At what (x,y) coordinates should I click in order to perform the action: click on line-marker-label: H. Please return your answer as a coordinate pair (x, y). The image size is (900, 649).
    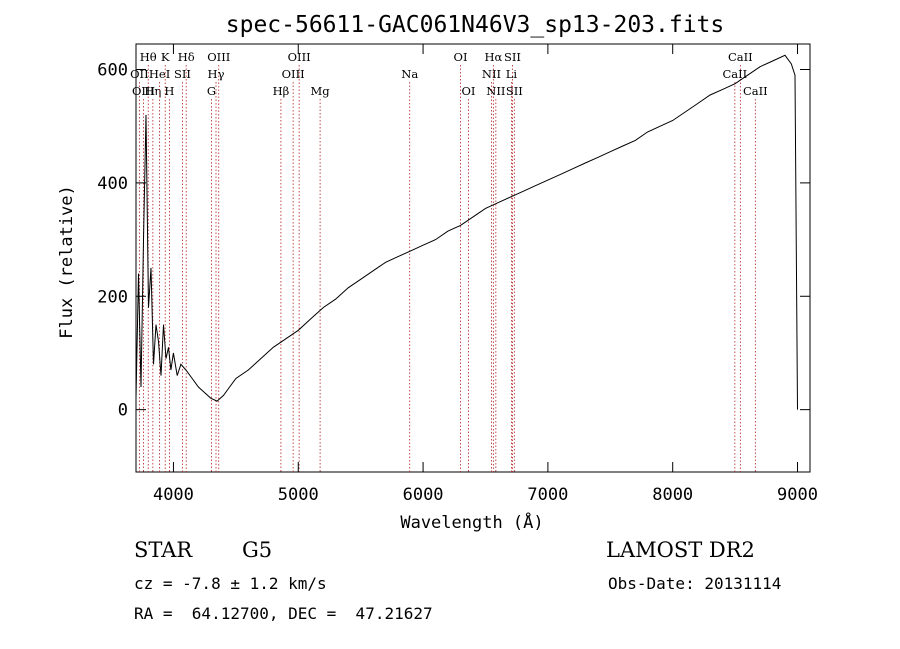
    Looking at the image, I should click on (169, 91).